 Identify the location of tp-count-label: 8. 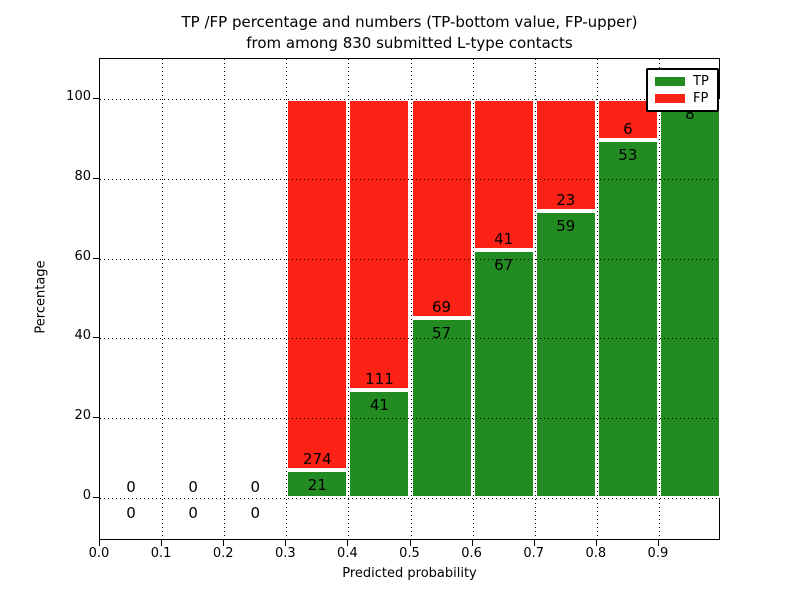
(690, 114).